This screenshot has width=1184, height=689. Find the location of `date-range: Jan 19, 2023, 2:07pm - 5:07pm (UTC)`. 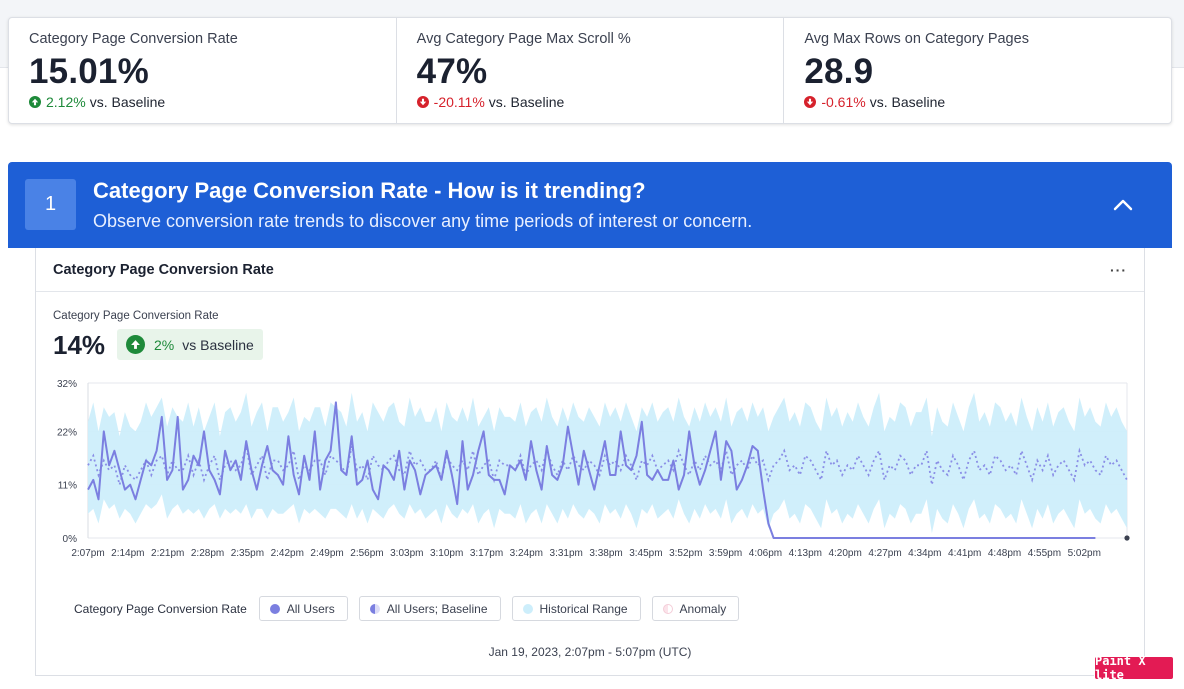

date-range: Jan 19, 2023, 2:07pm - 5:07pm (UTC) is located at coordinates (590, 652).